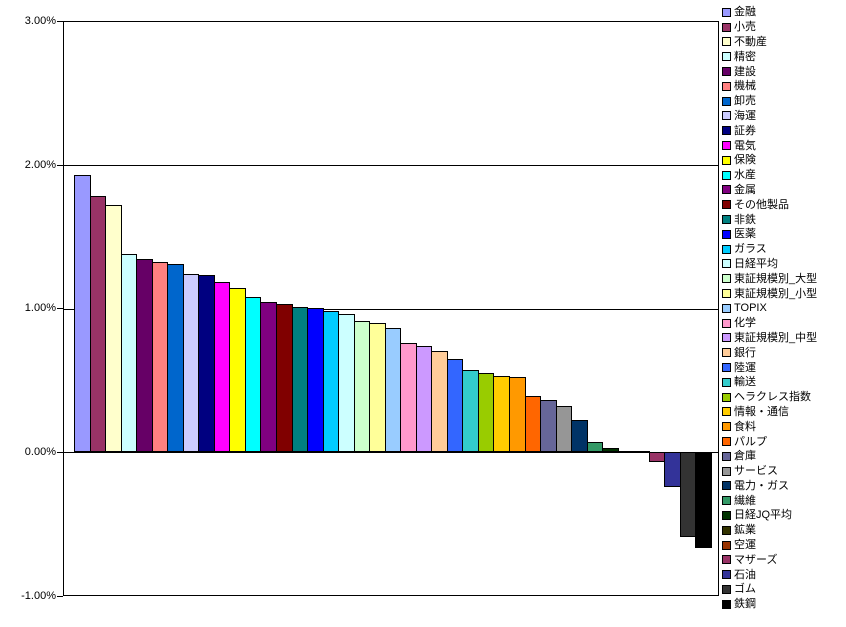  What do you see at coordinates (776, 278) in the screenshot?
I see `legend-label: 東証規模別_大型` at bounding box center [776, 278].